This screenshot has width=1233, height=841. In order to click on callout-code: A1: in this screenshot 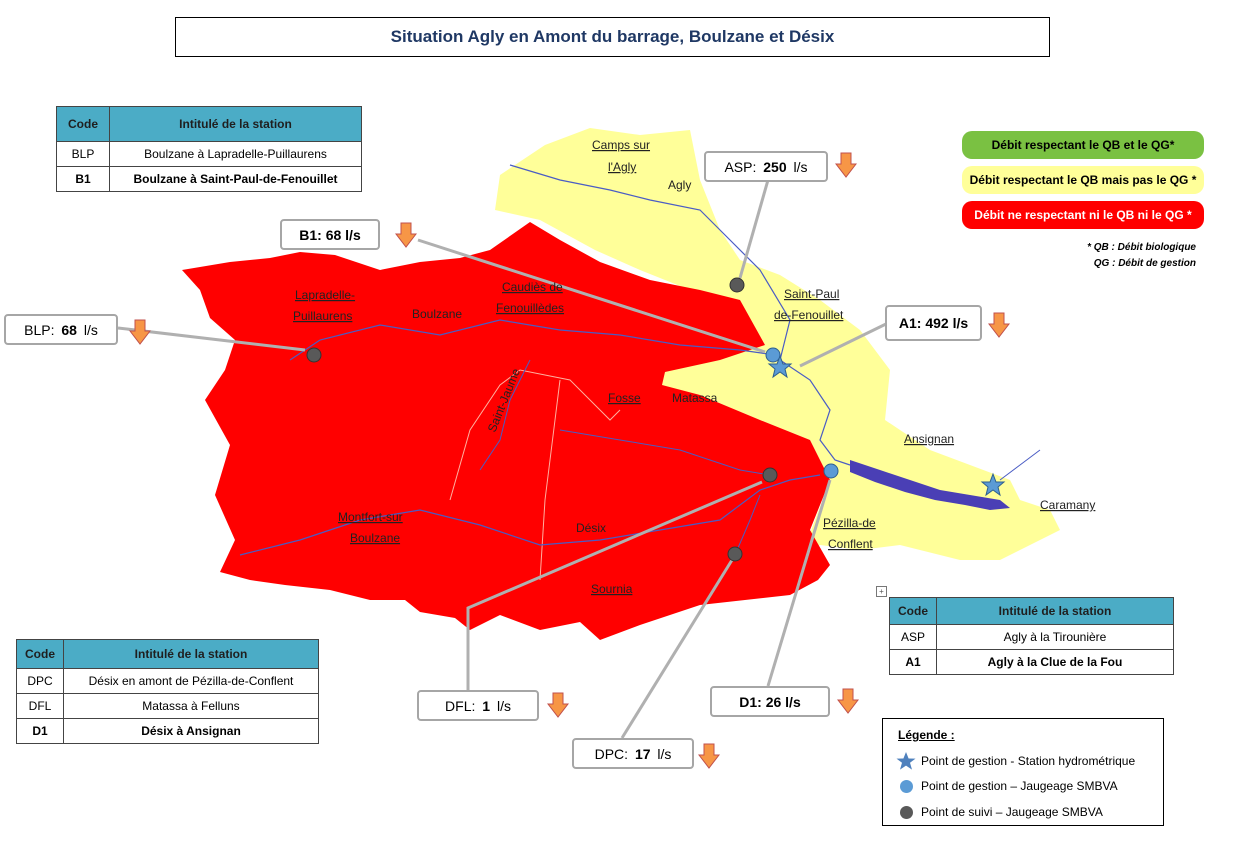, I will do `click(910, 323)`.